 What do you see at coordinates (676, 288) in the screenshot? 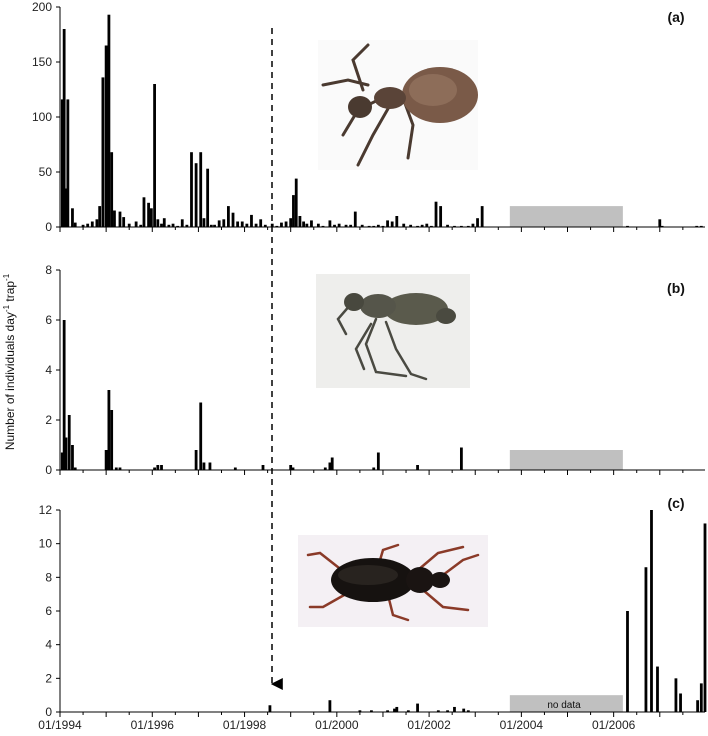
I see `panel-b-label: (b)` at bounding box center [676, 288].